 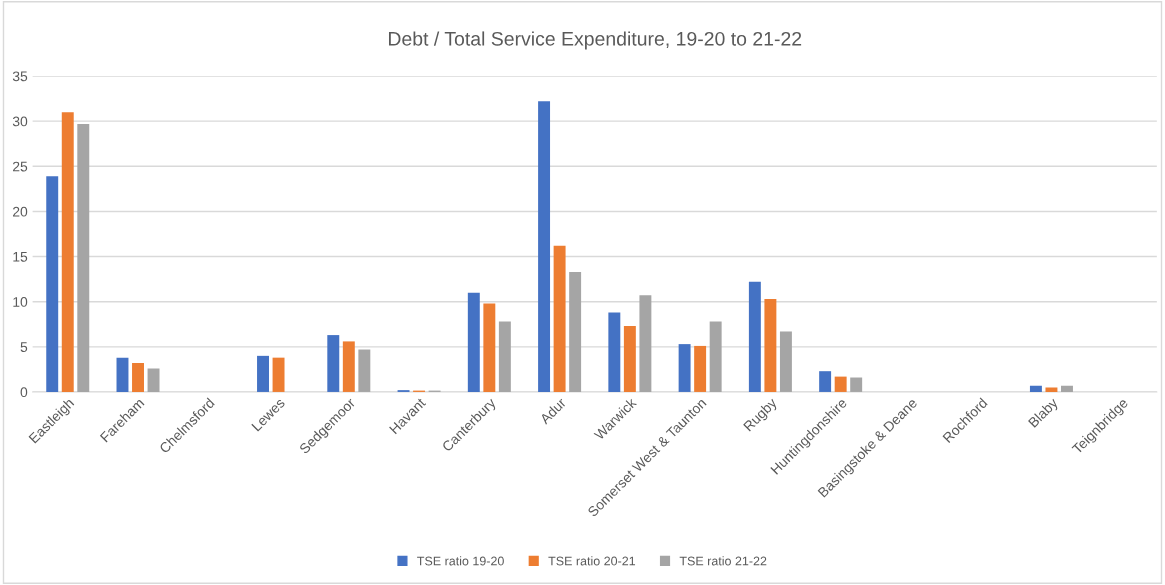 What do you see at coordinates (20, 121) in the screenshot?
I see `y-tick-label: 30` at bounding box center [20, 121].